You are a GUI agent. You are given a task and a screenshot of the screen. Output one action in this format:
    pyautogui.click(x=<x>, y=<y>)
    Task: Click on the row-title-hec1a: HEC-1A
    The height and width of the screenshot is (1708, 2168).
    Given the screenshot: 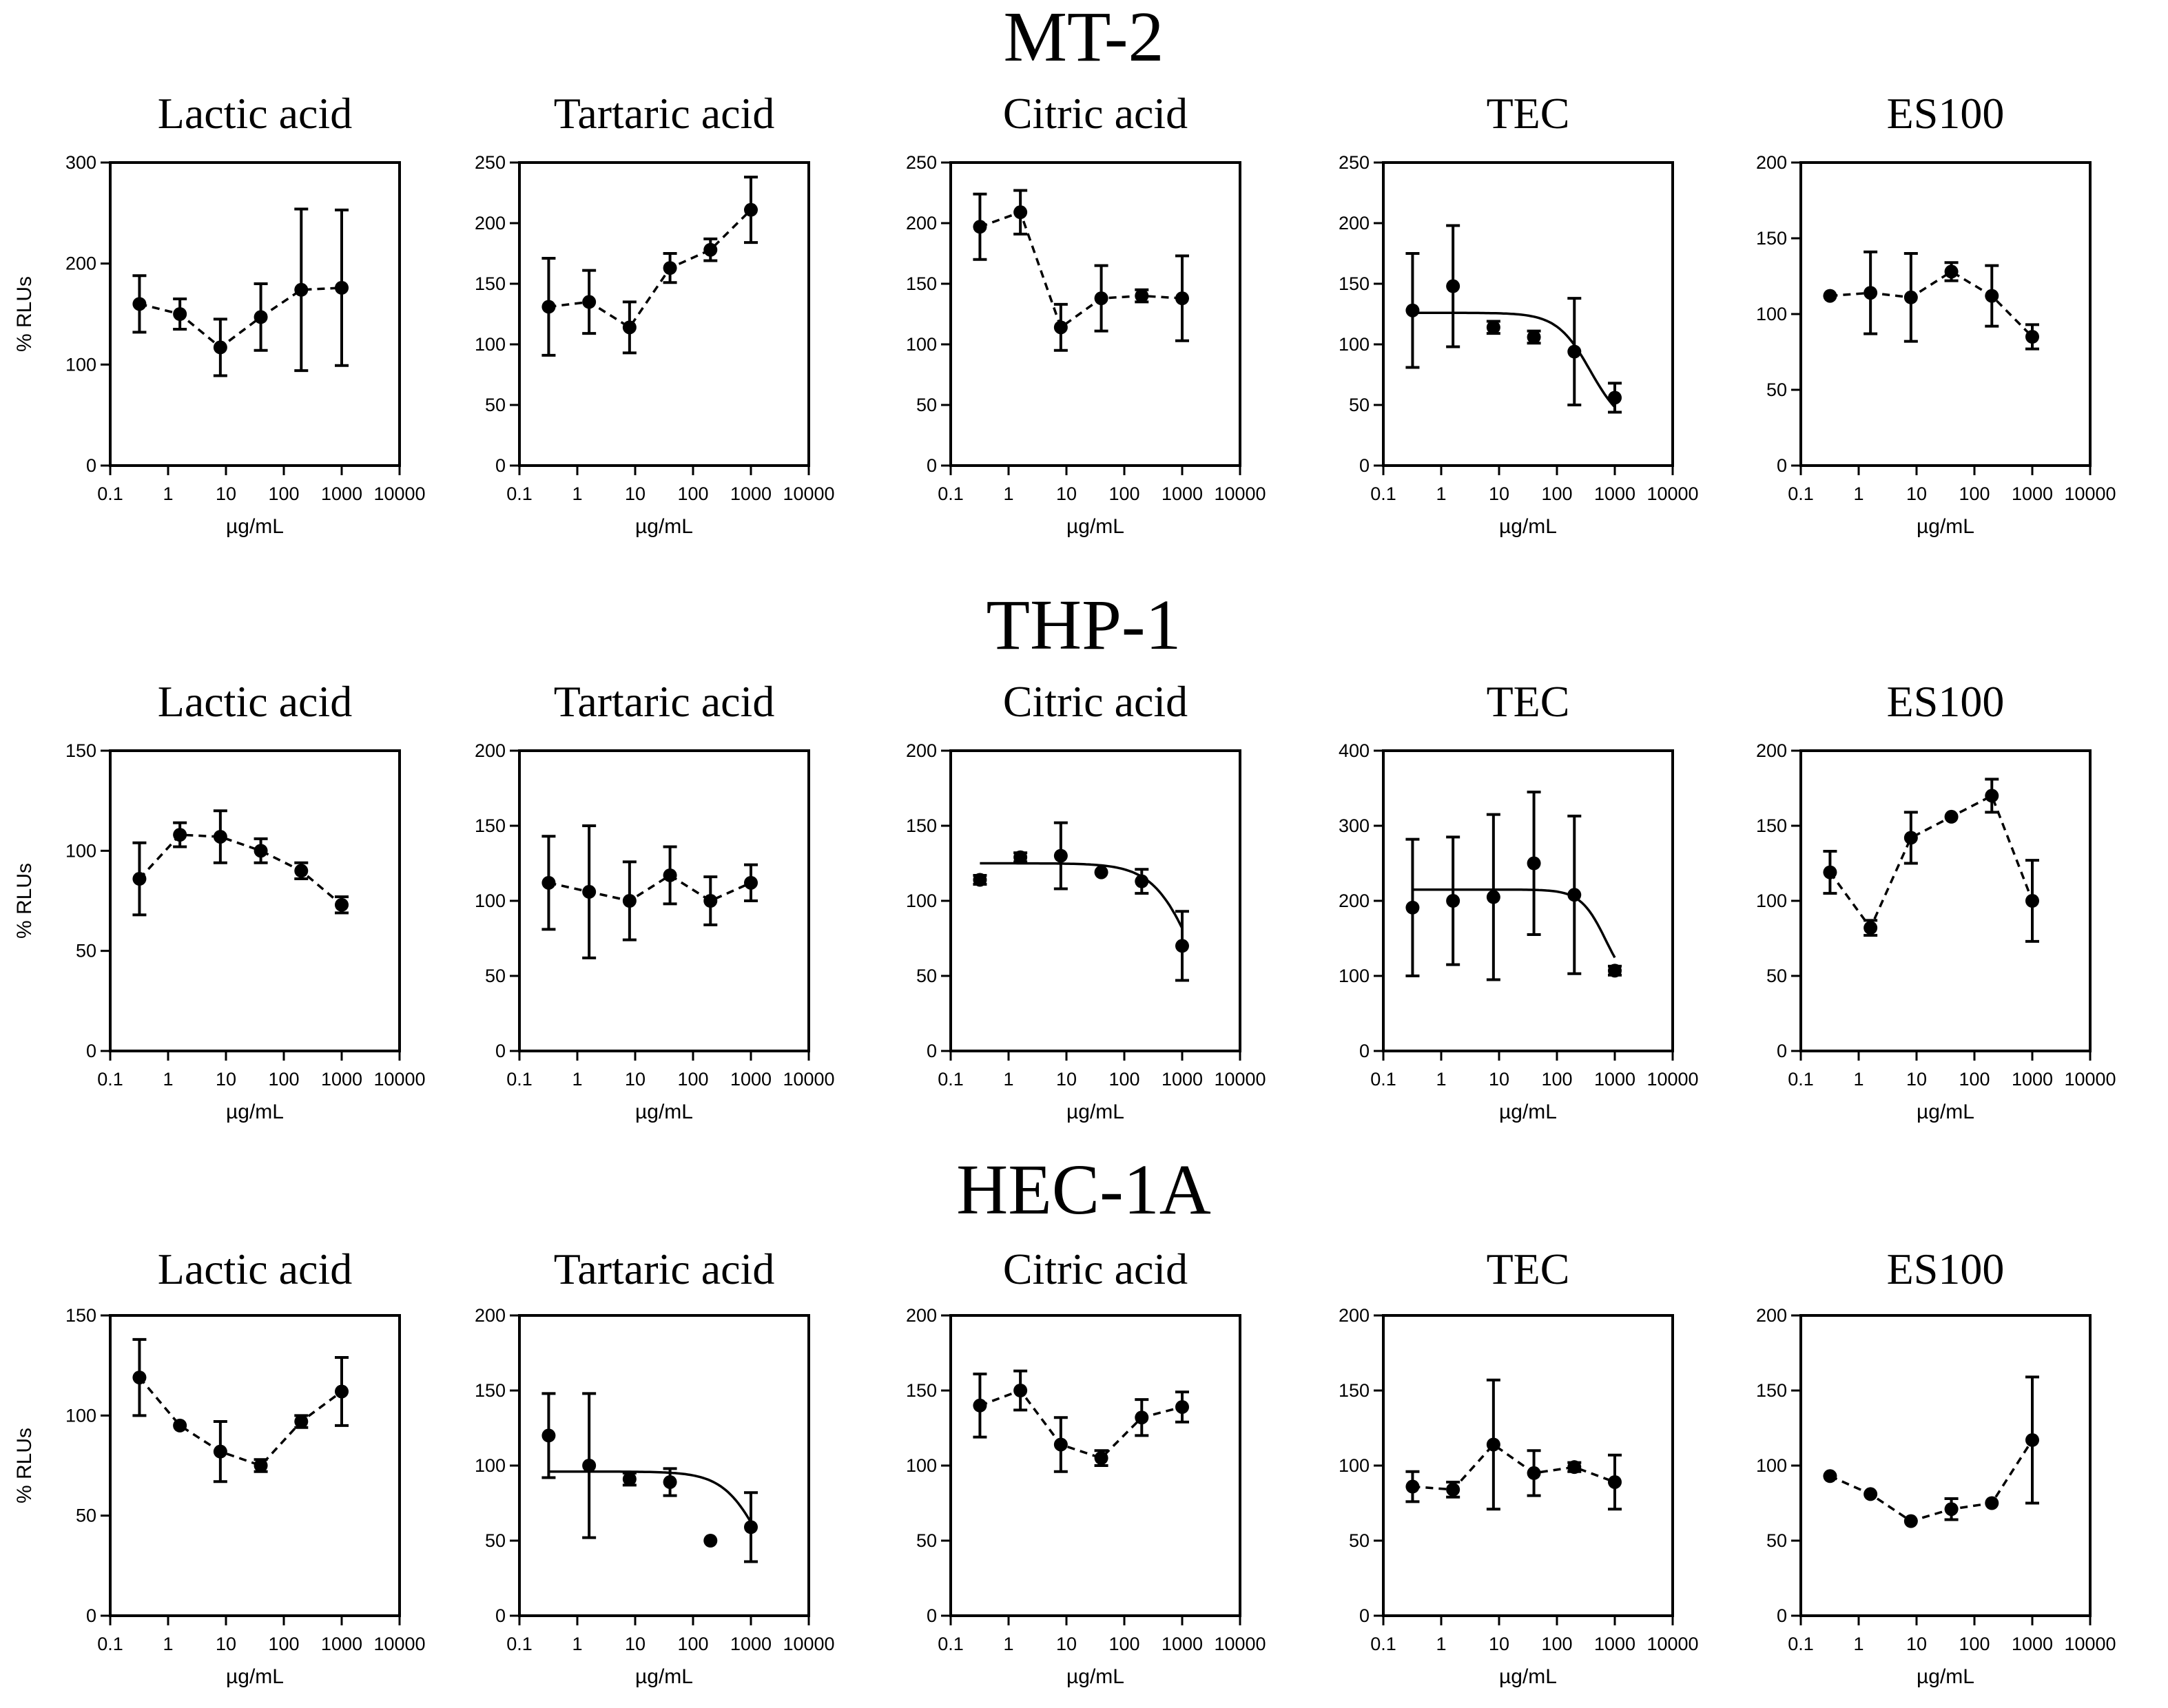 What is the action you would take?
    pyautogui.click(x=1083, y=1189)
    